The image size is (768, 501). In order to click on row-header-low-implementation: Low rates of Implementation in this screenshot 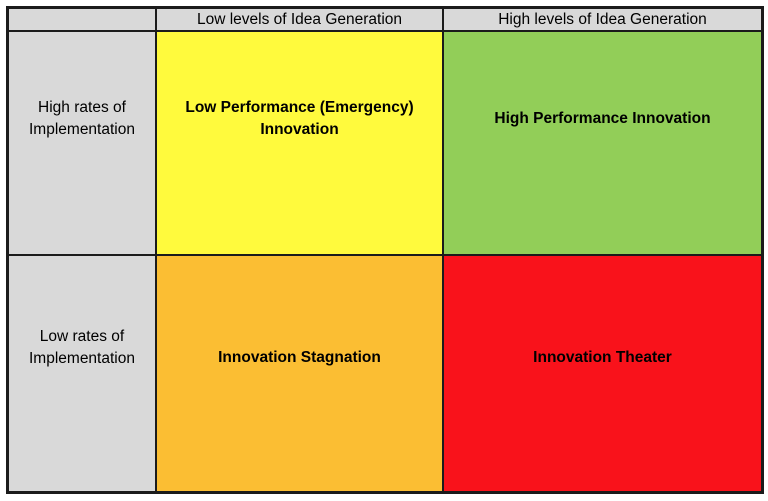, I will do `click(83, 373)`.